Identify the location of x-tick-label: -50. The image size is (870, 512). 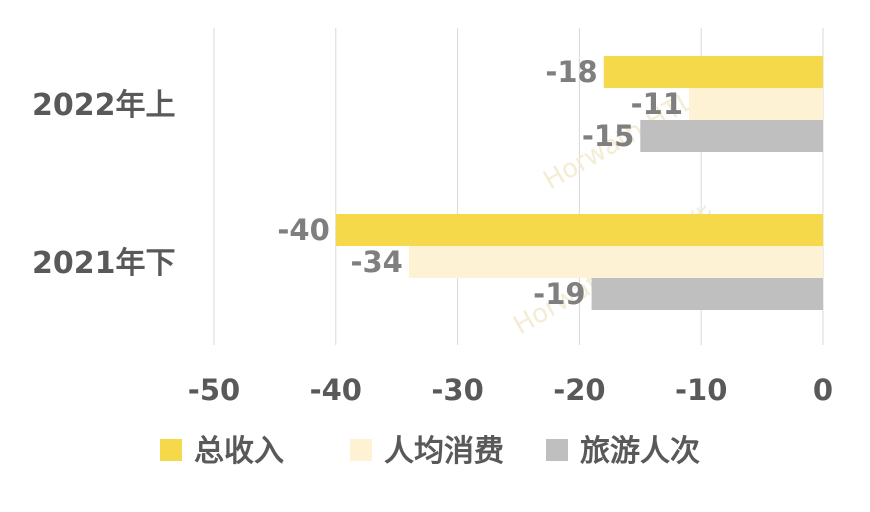
(214, 390).